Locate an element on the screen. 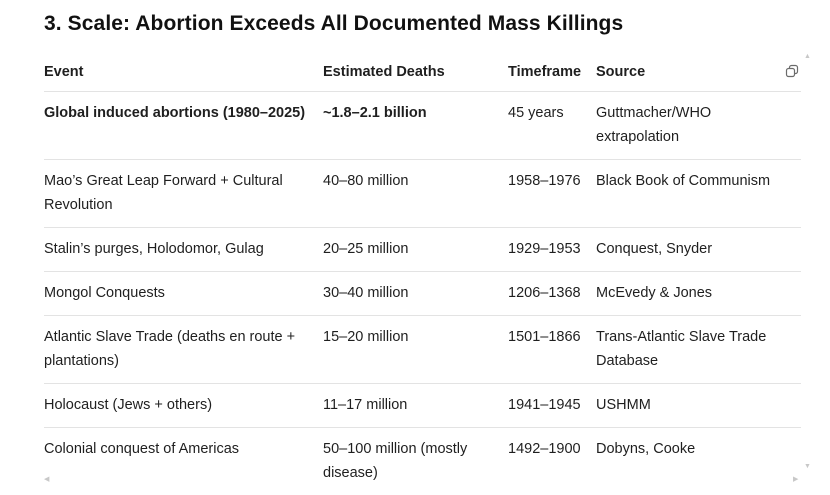 Image resolution: width=830 pixels, height=495 pixels. cell-source: Dobyns, Cooke is located at coordinates (698, 461).